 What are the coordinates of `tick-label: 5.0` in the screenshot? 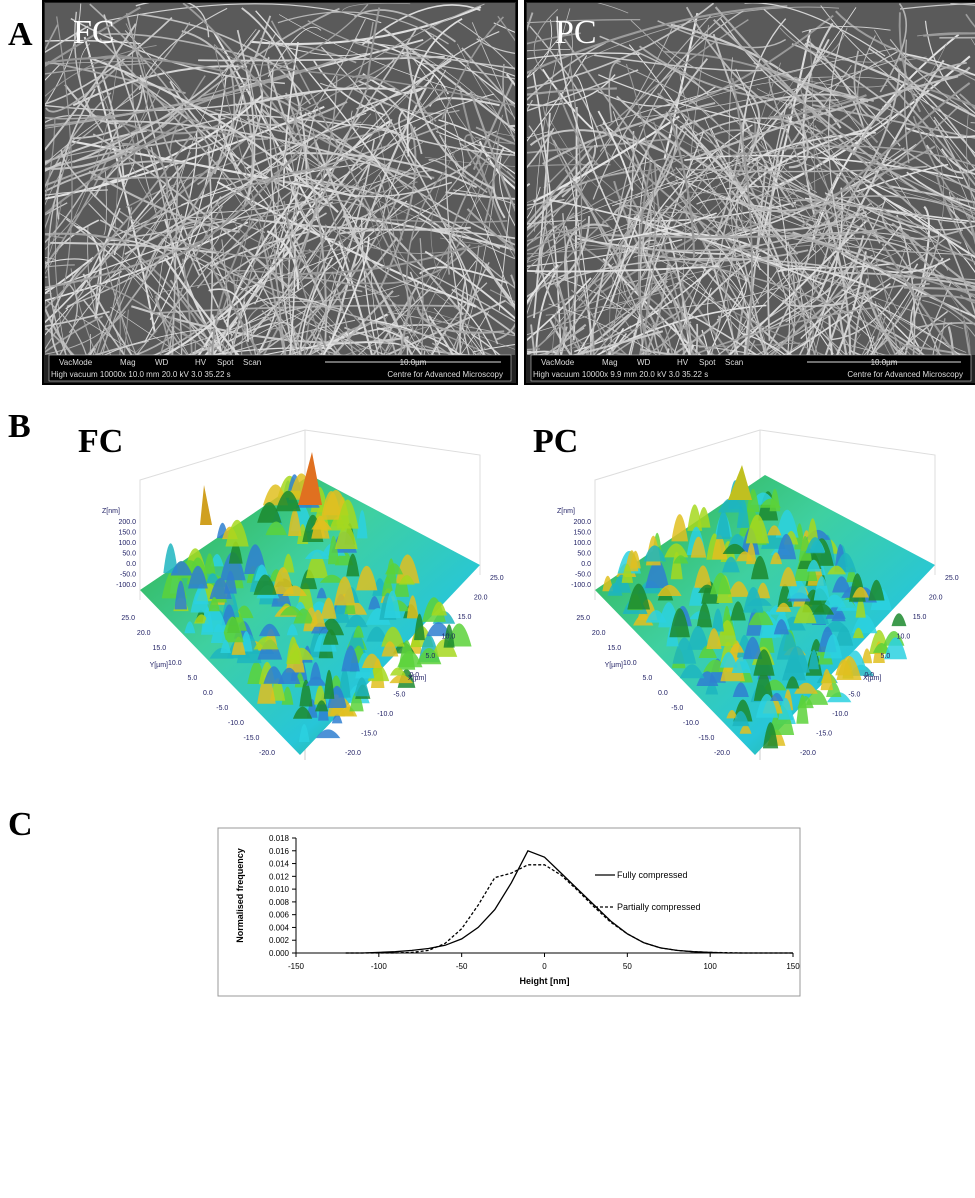 It's located at (192, 678).